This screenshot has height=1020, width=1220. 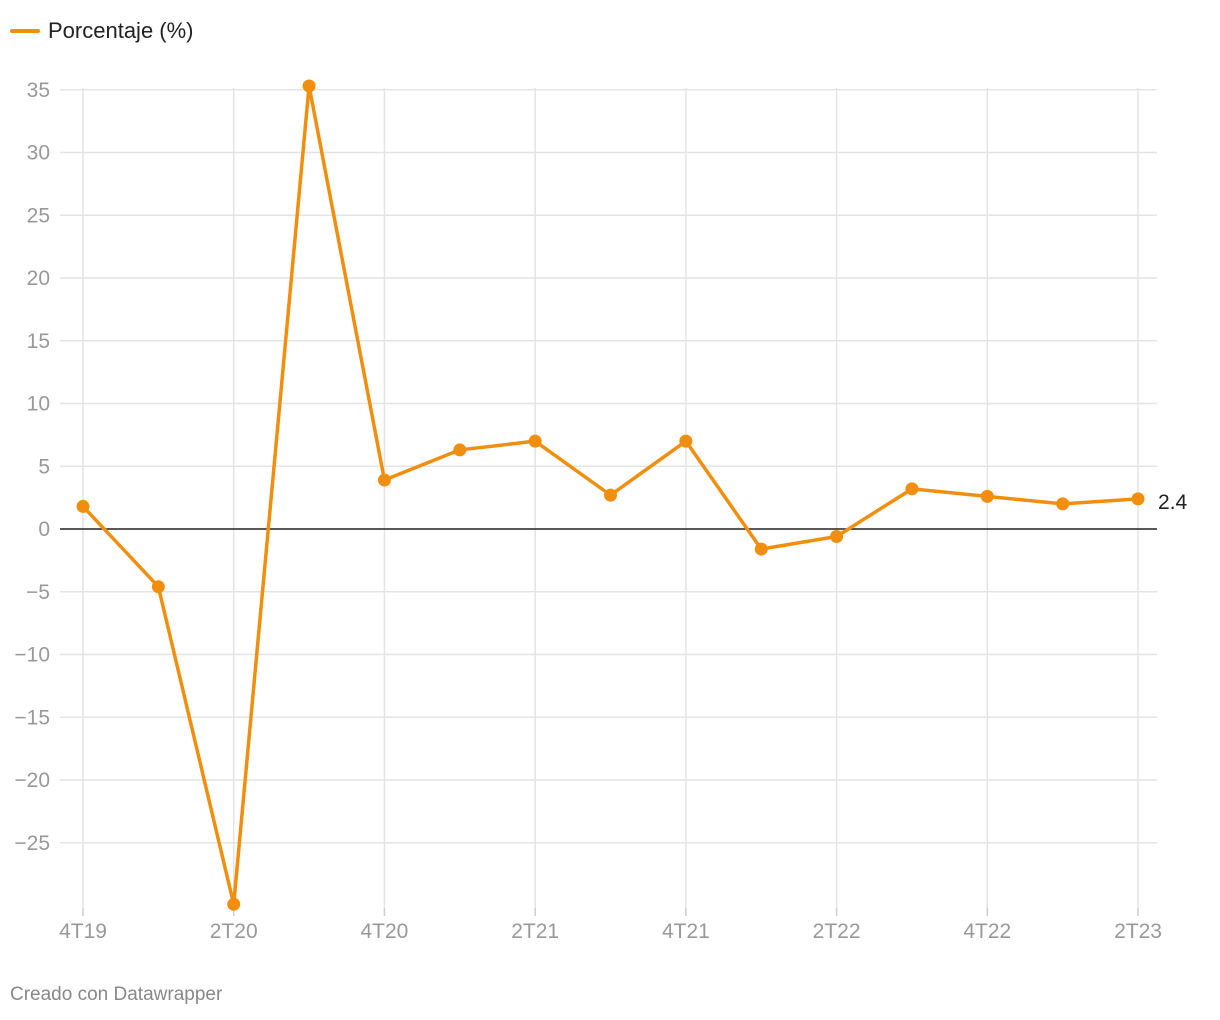 What do you see at coordinates (44, 466) in the screenshot?
I see `y-tick-label: 5` at bounding box center [44, 466].